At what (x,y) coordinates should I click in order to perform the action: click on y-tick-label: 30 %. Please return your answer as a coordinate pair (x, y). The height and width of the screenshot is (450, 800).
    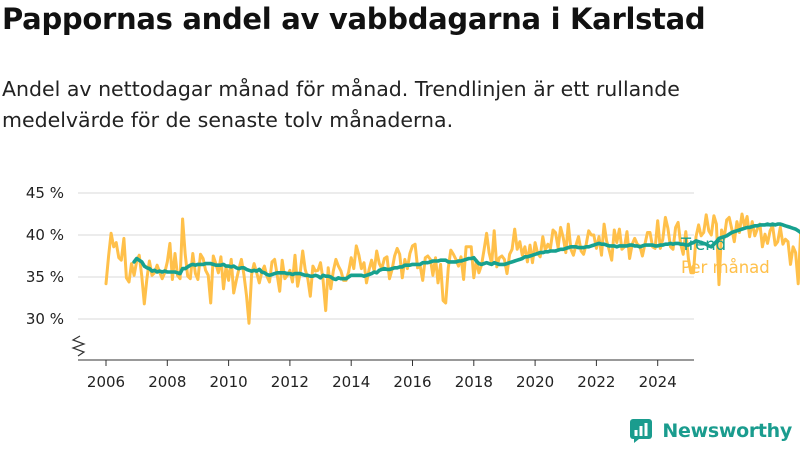
    Looking at the image, I should click on (45, 319).